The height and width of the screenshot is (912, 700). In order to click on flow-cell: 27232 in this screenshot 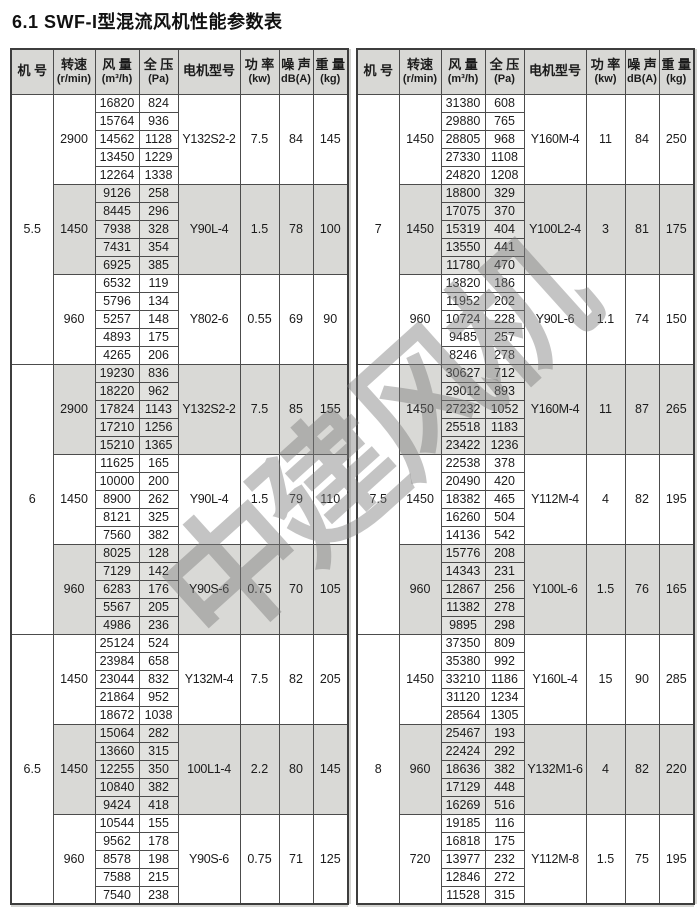, I will do `click(463, 409)`.